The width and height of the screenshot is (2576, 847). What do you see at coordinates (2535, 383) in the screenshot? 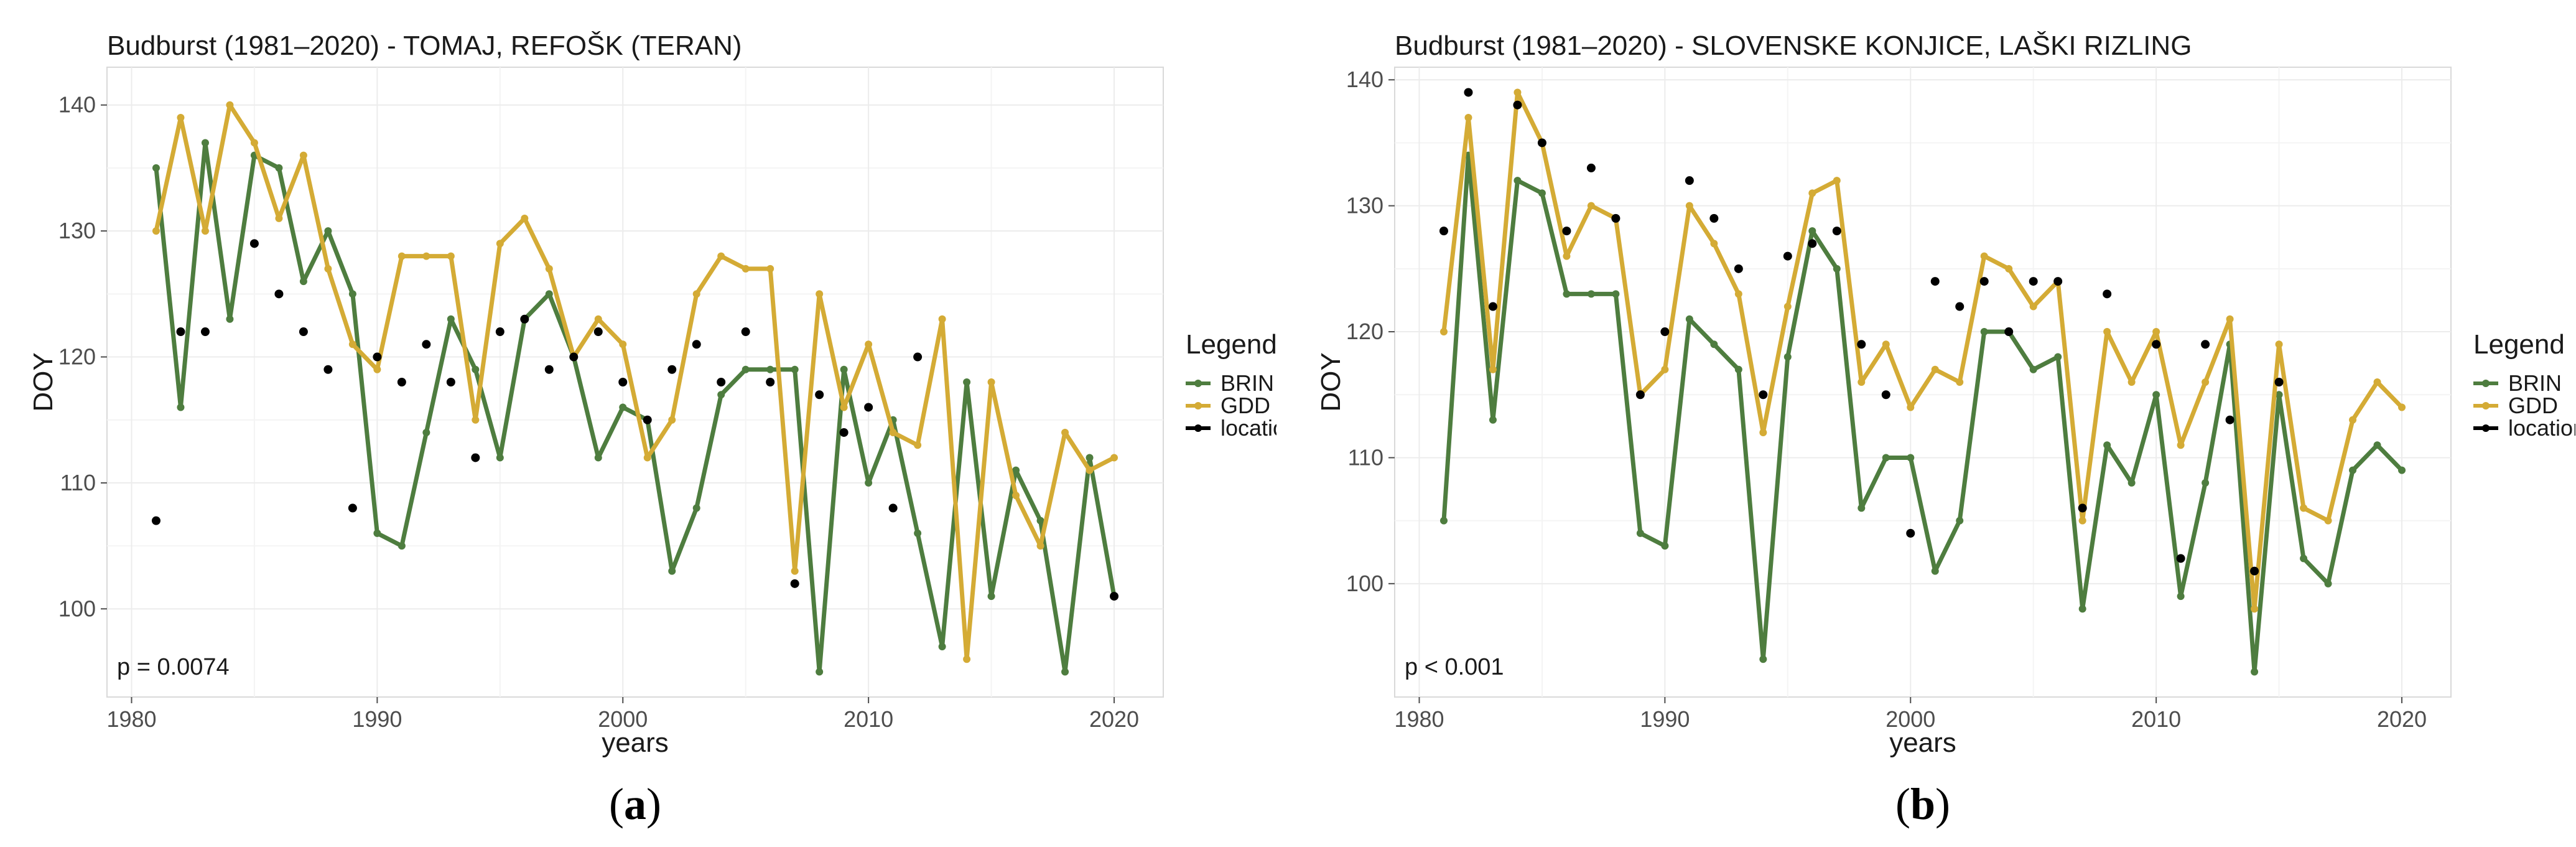
I see `legend-label: BRIN` at bounding box center [2535, 383].